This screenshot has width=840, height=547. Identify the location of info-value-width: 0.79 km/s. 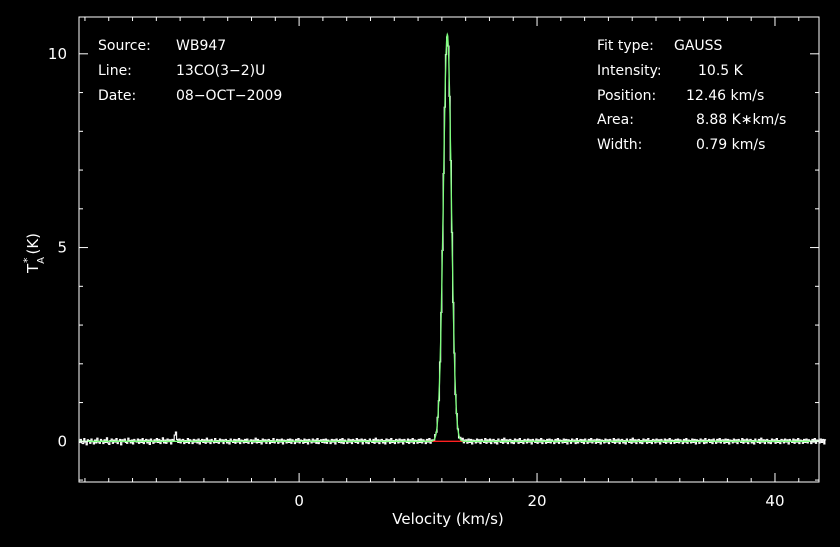
(730, 145).